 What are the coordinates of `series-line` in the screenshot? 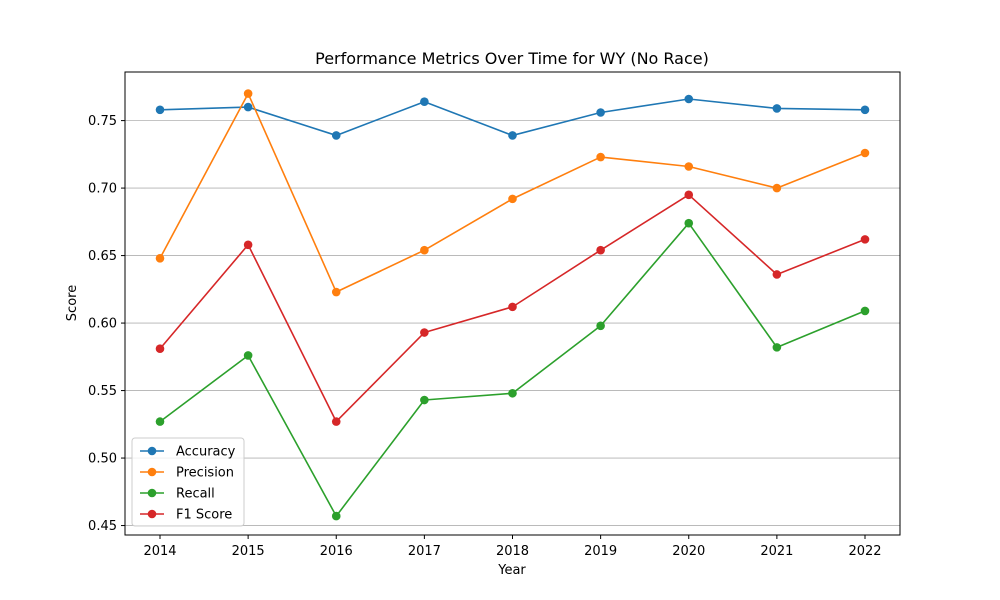 It's located at (512, 117).